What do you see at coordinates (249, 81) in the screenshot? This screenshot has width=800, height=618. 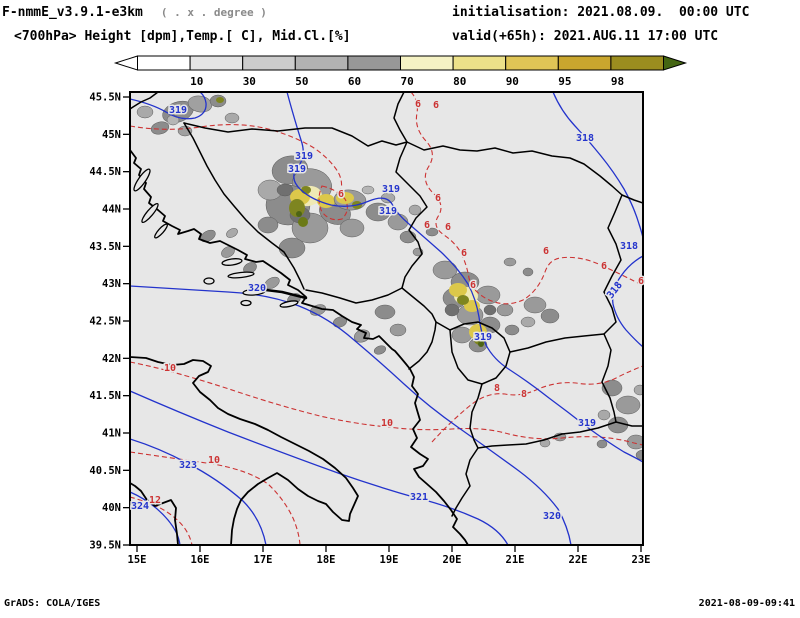 I see `colorbar-tick-label: 30` at bounding box center [249, 81].